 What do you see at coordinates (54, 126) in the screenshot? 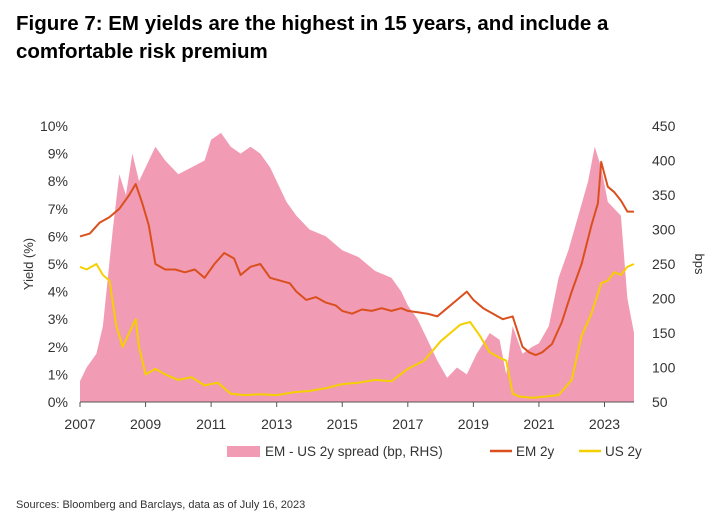
I see `y-tick-label: 10%` at bounding box center [54, 126].